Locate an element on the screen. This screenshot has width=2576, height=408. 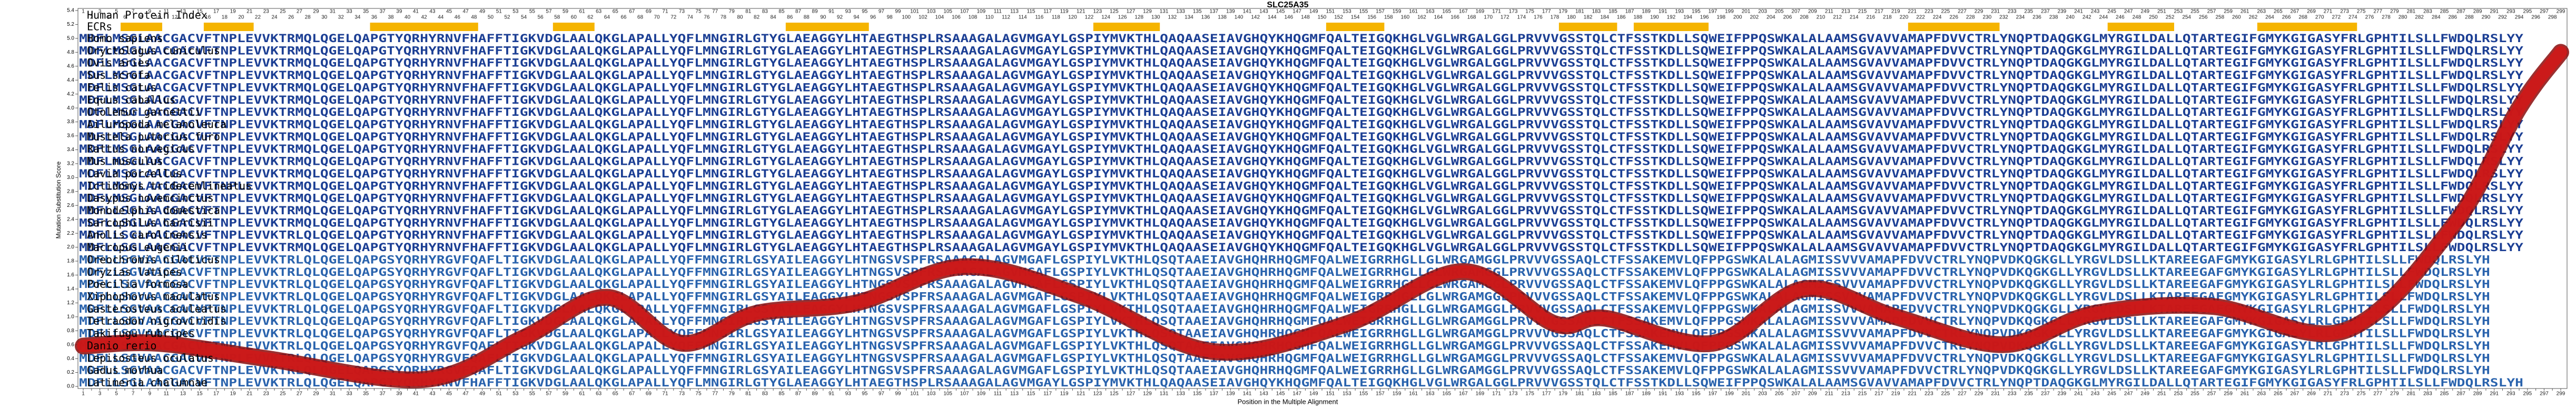
top-index-label: 127 is located at coordinates (1131, 12).